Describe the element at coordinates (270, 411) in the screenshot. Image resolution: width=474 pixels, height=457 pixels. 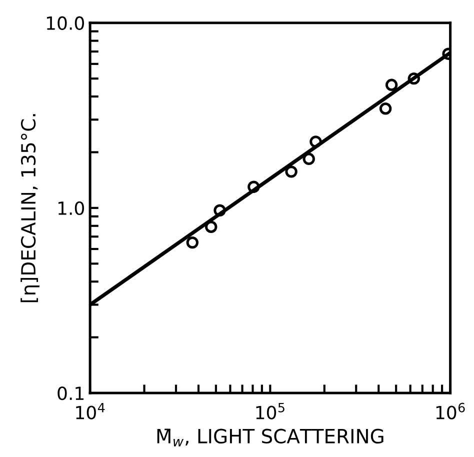
I see `x-tick-label: 10$^{5}$` at that location.